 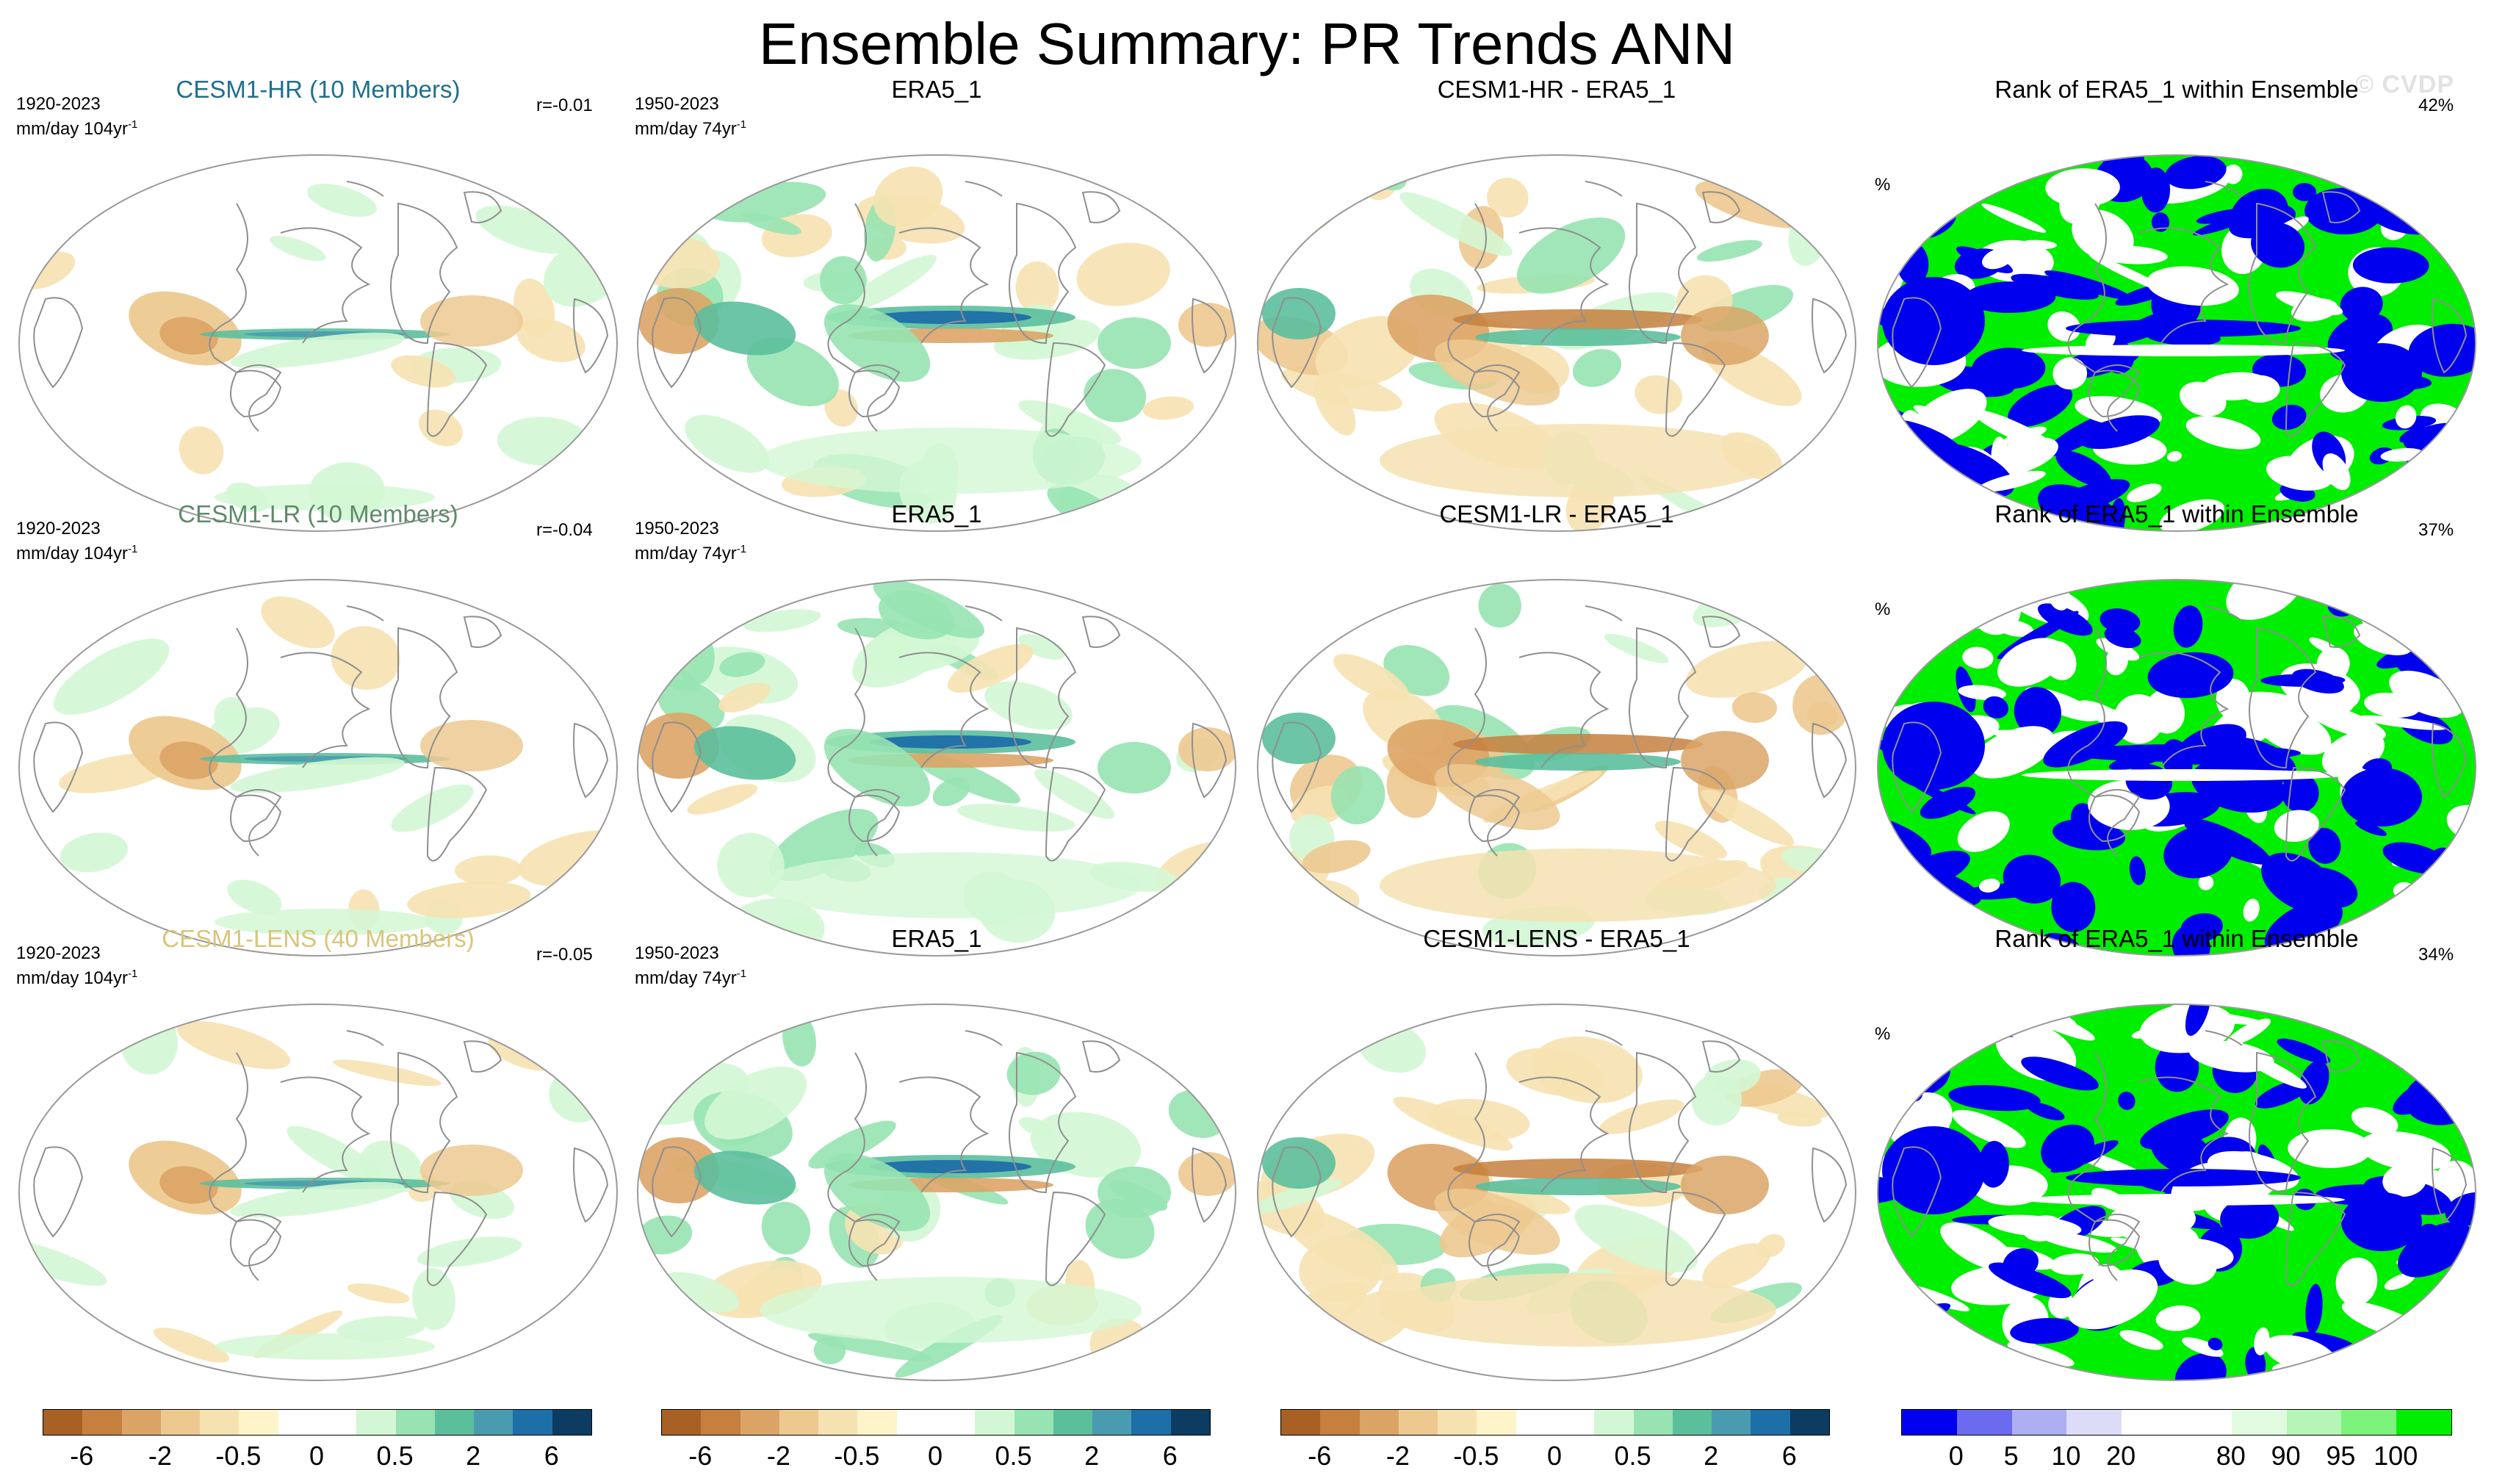 I want to click on pattern-correlation: r=-0.01, so click(x=564, y=105).